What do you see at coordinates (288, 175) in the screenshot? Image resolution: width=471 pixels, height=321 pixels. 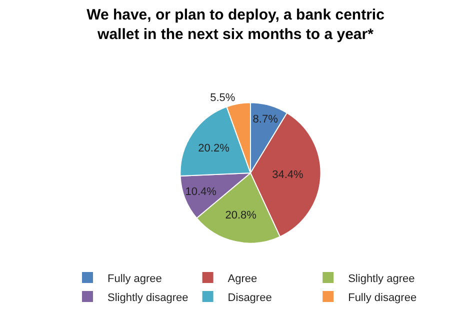 I see `data-label: 34.4%` at bounding box center [288, 175].